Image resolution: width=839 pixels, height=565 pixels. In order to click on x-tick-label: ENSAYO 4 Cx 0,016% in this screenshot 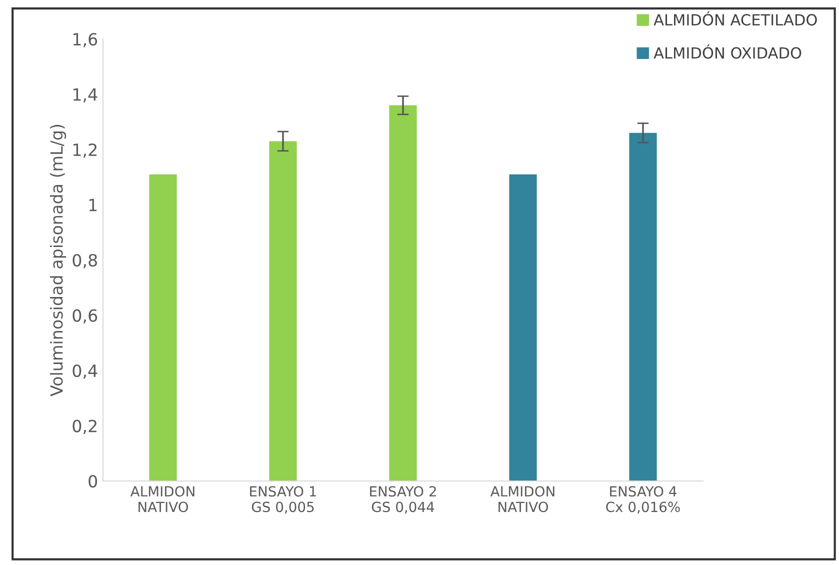, I will do `click(643, 500)`.